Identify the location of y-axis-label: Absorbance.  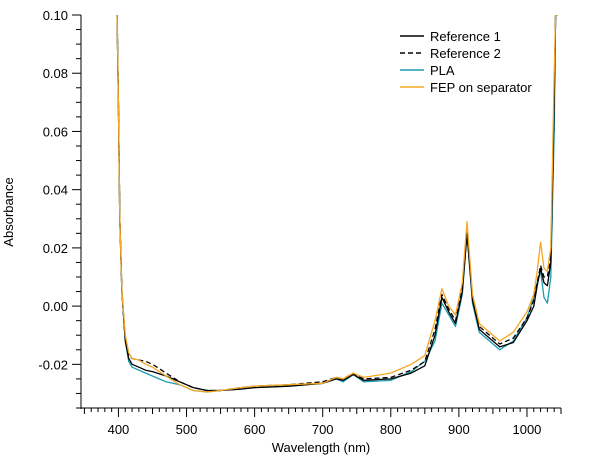
(8, 211).